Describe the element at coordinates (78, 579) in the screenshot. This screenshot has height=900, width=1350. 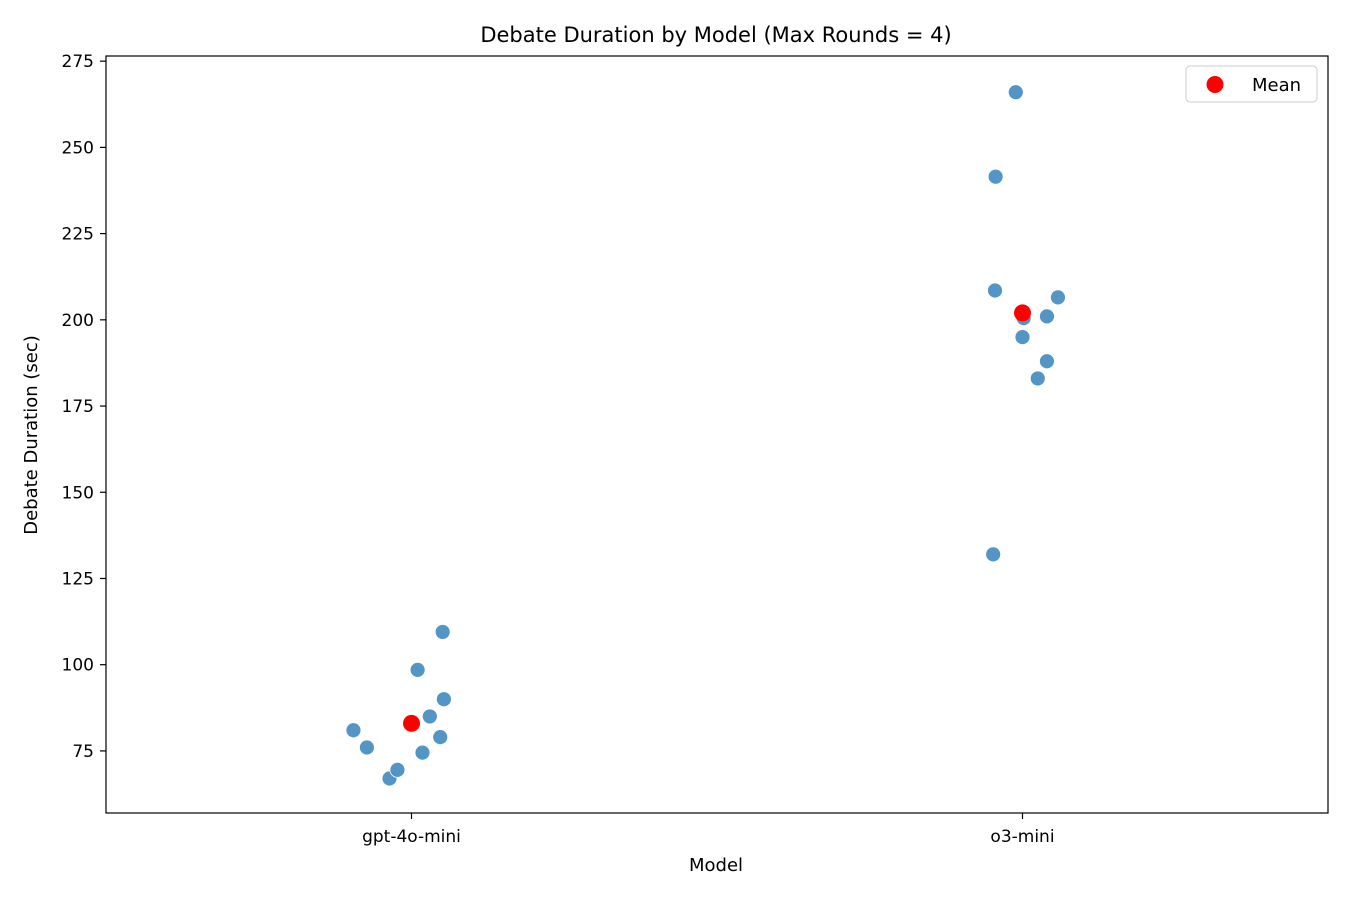
I see `y-tick-label: 125` at that location.